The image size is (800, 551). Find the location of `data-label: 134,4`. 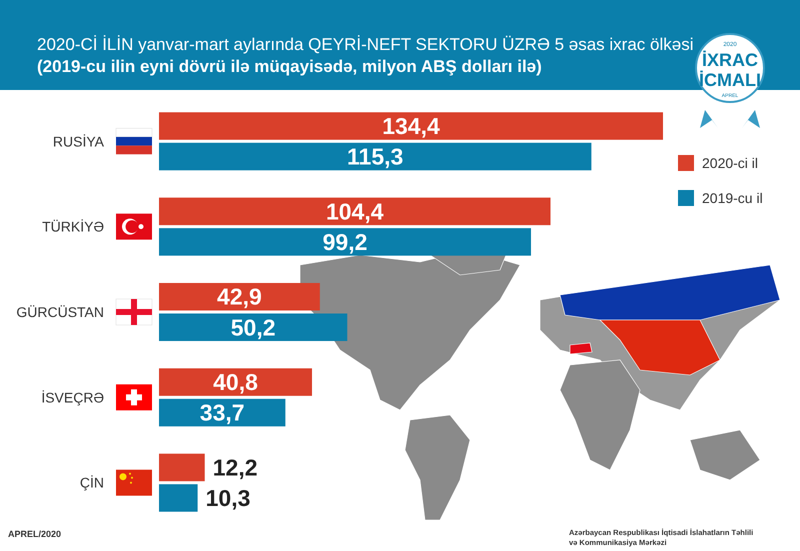

data-label: 134,4 is located at coordinates (411, 126).